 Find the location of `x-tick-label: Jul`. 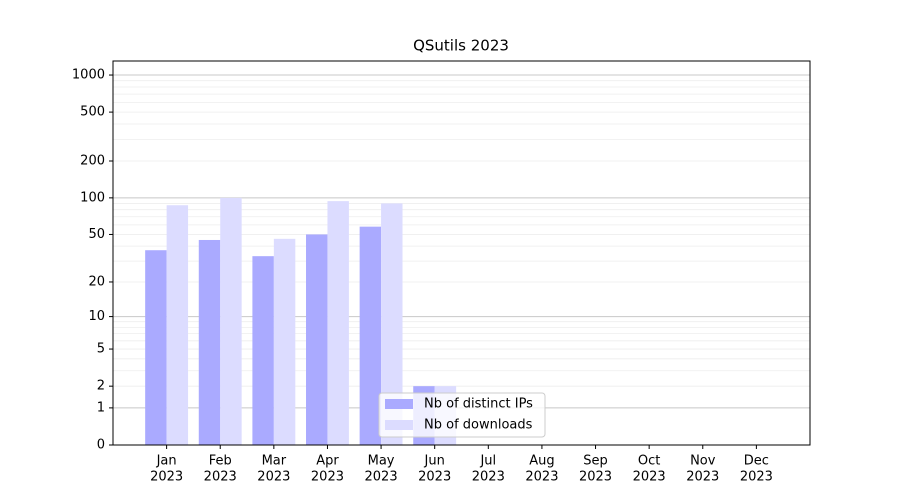

x-tick-label: Jul is located at coordinates (487, 461).